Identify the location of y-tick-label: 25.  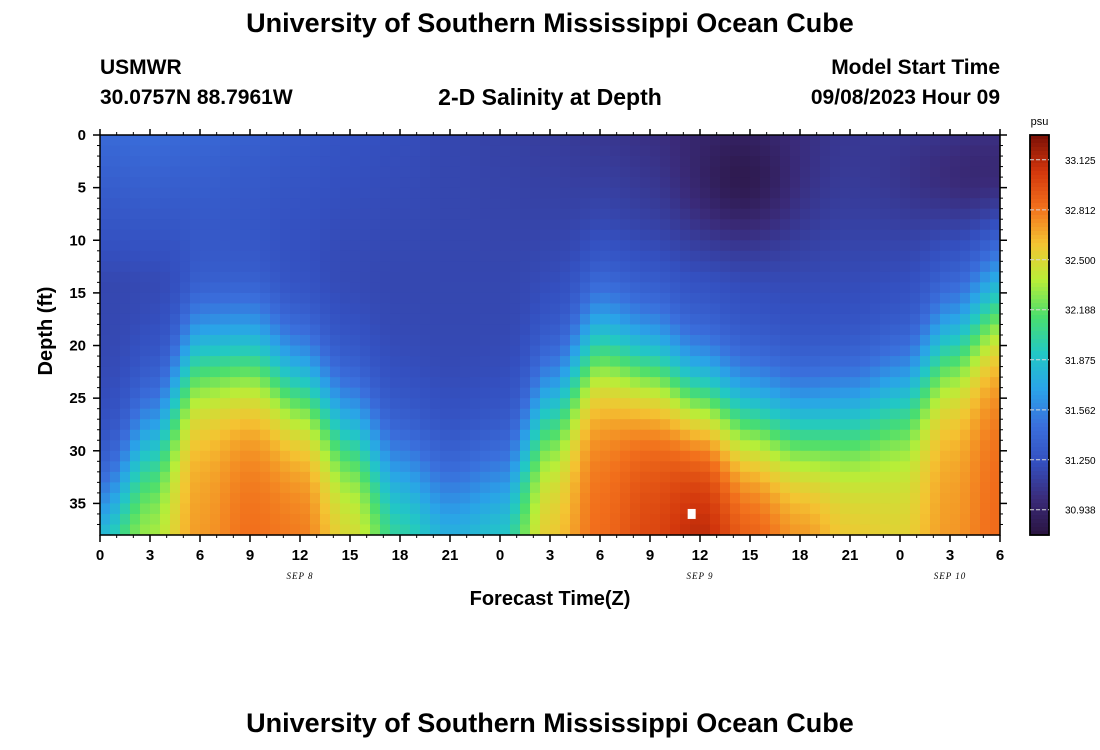
(77, 398).